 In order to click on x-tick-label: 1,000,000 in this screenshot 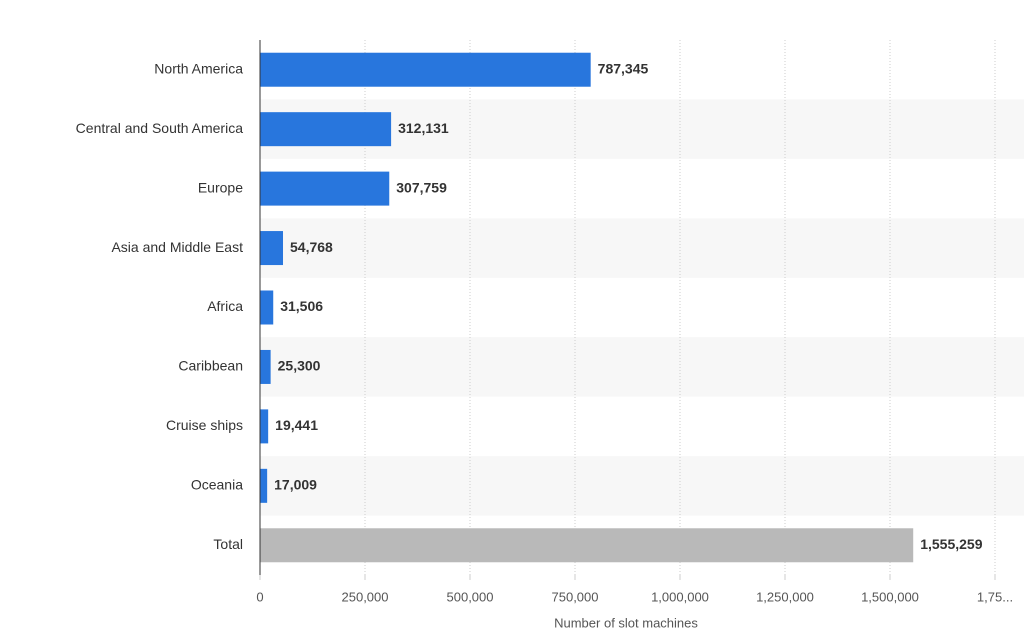, I will do `click(680, 596)`.